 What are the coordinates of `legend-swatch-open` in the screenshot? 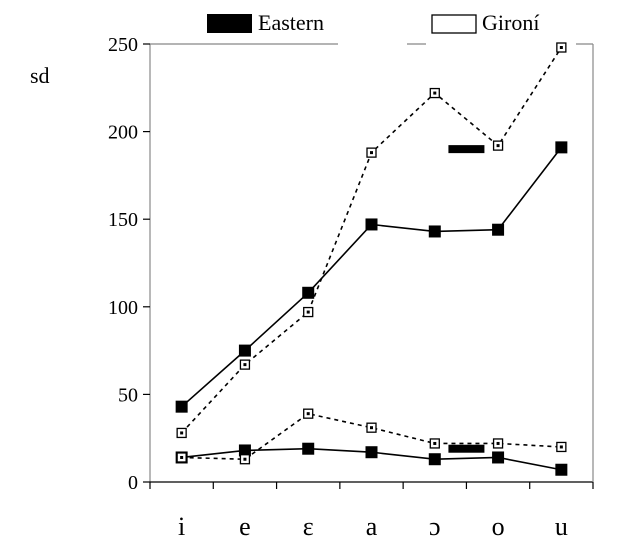 It's located at (454, 24).